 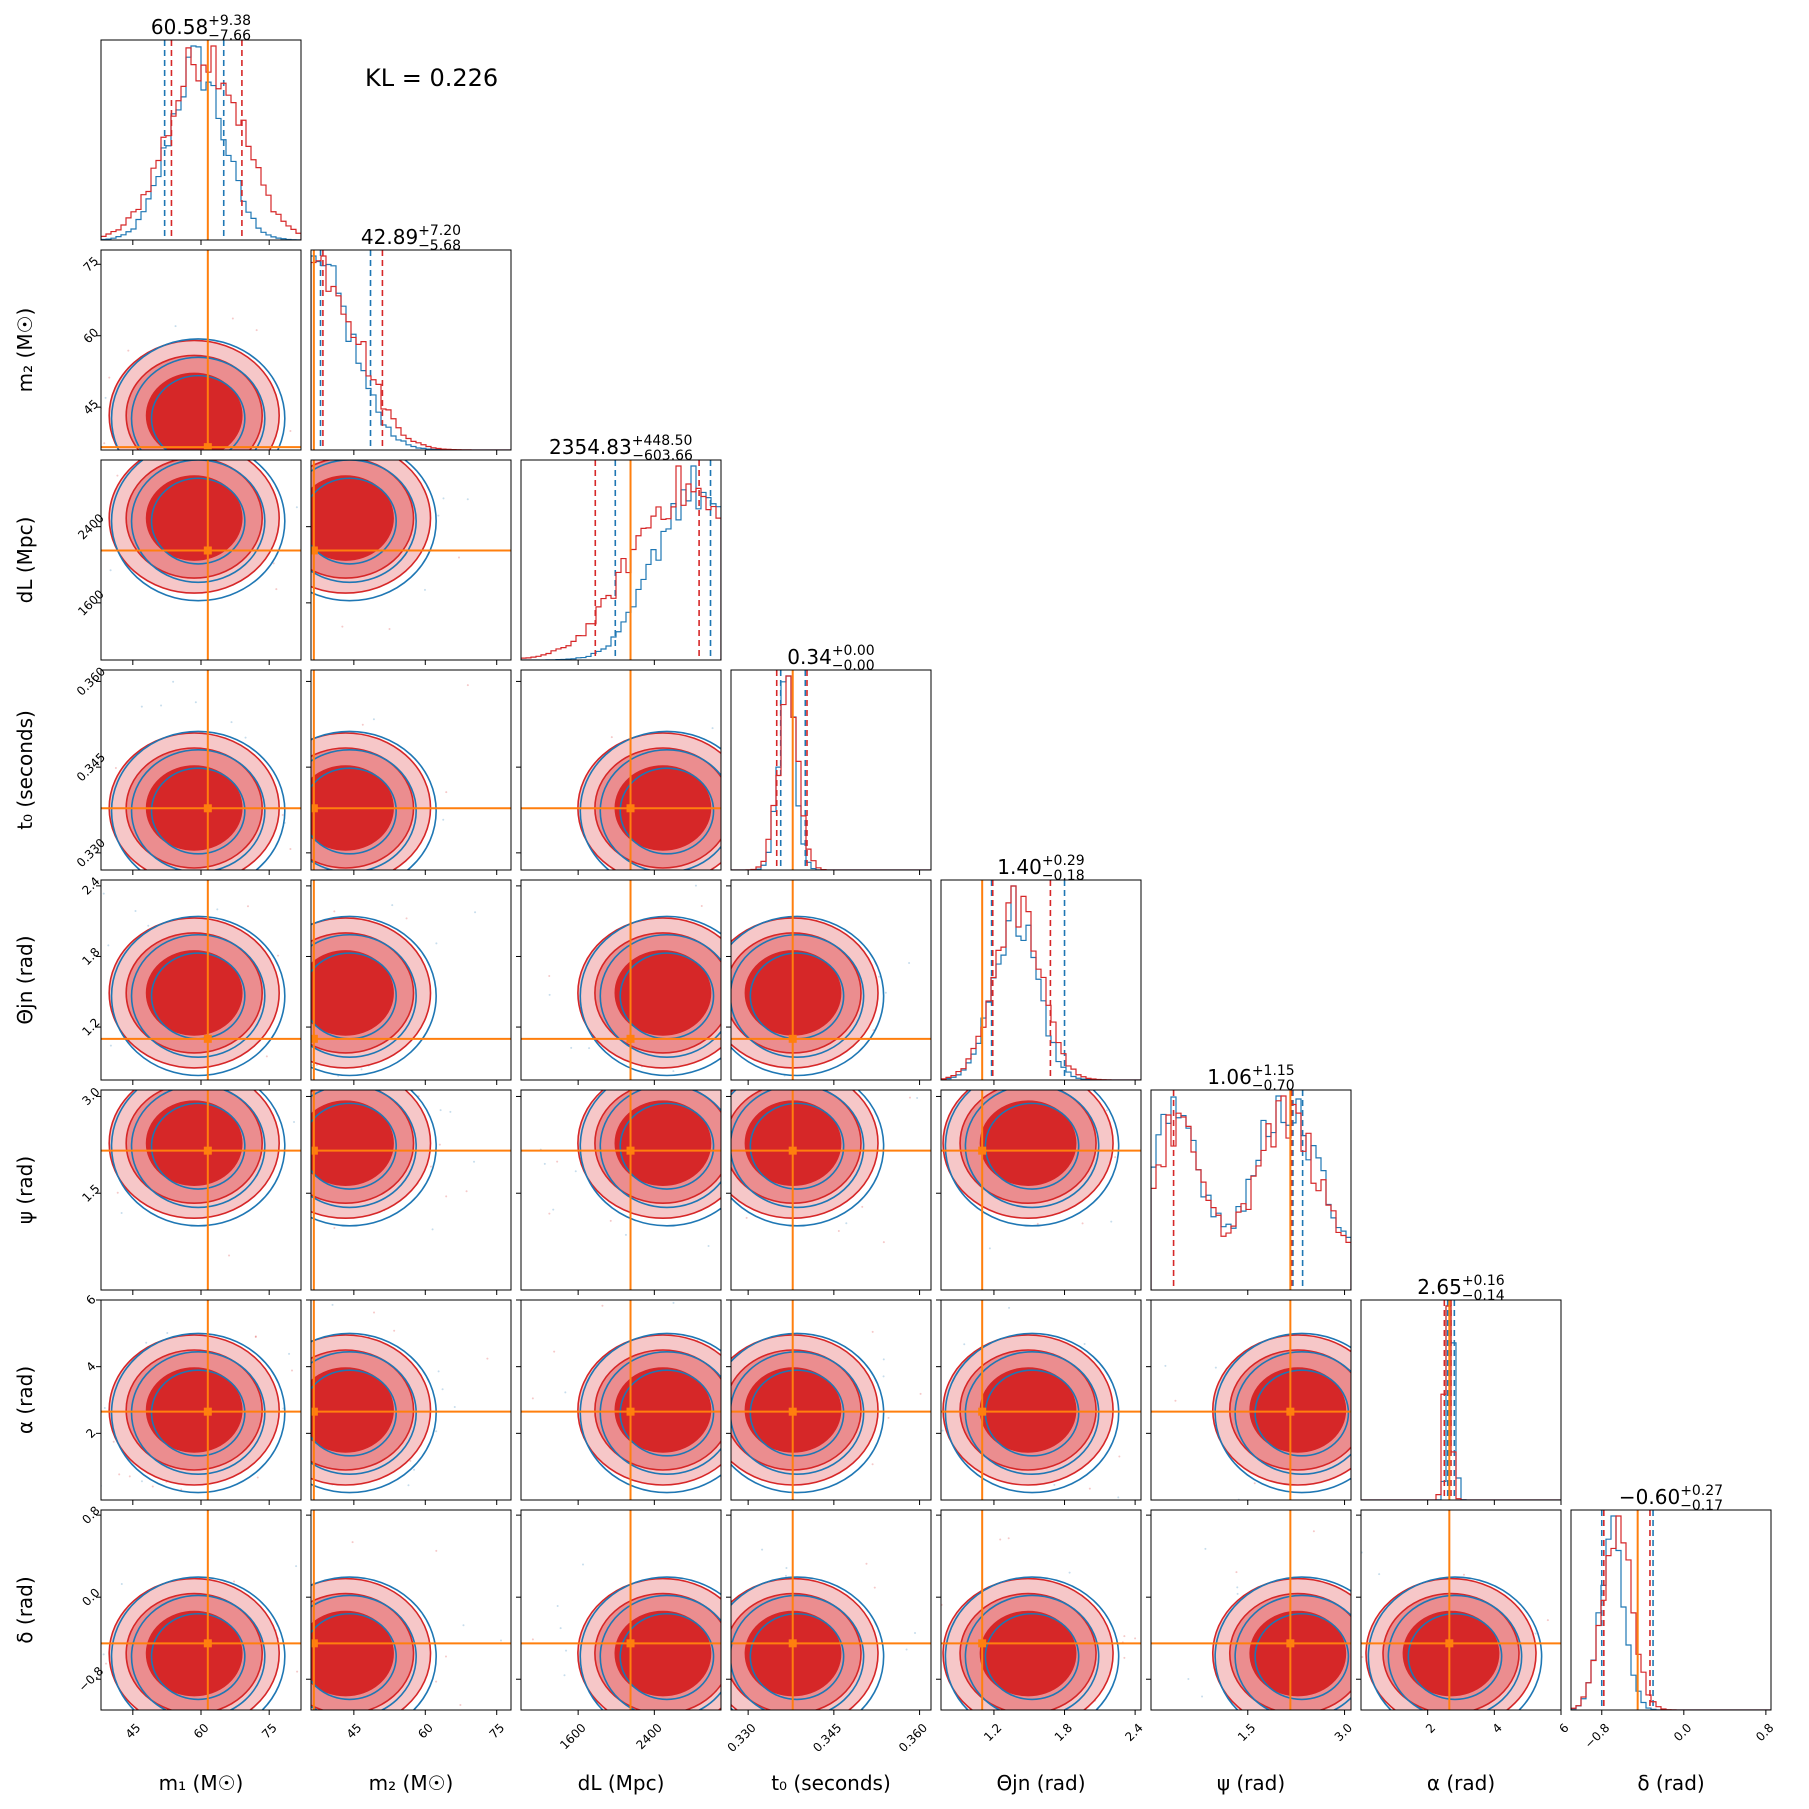 I want to click on xtick-label-theta: 1.8, so click(x=1063, y=1732).